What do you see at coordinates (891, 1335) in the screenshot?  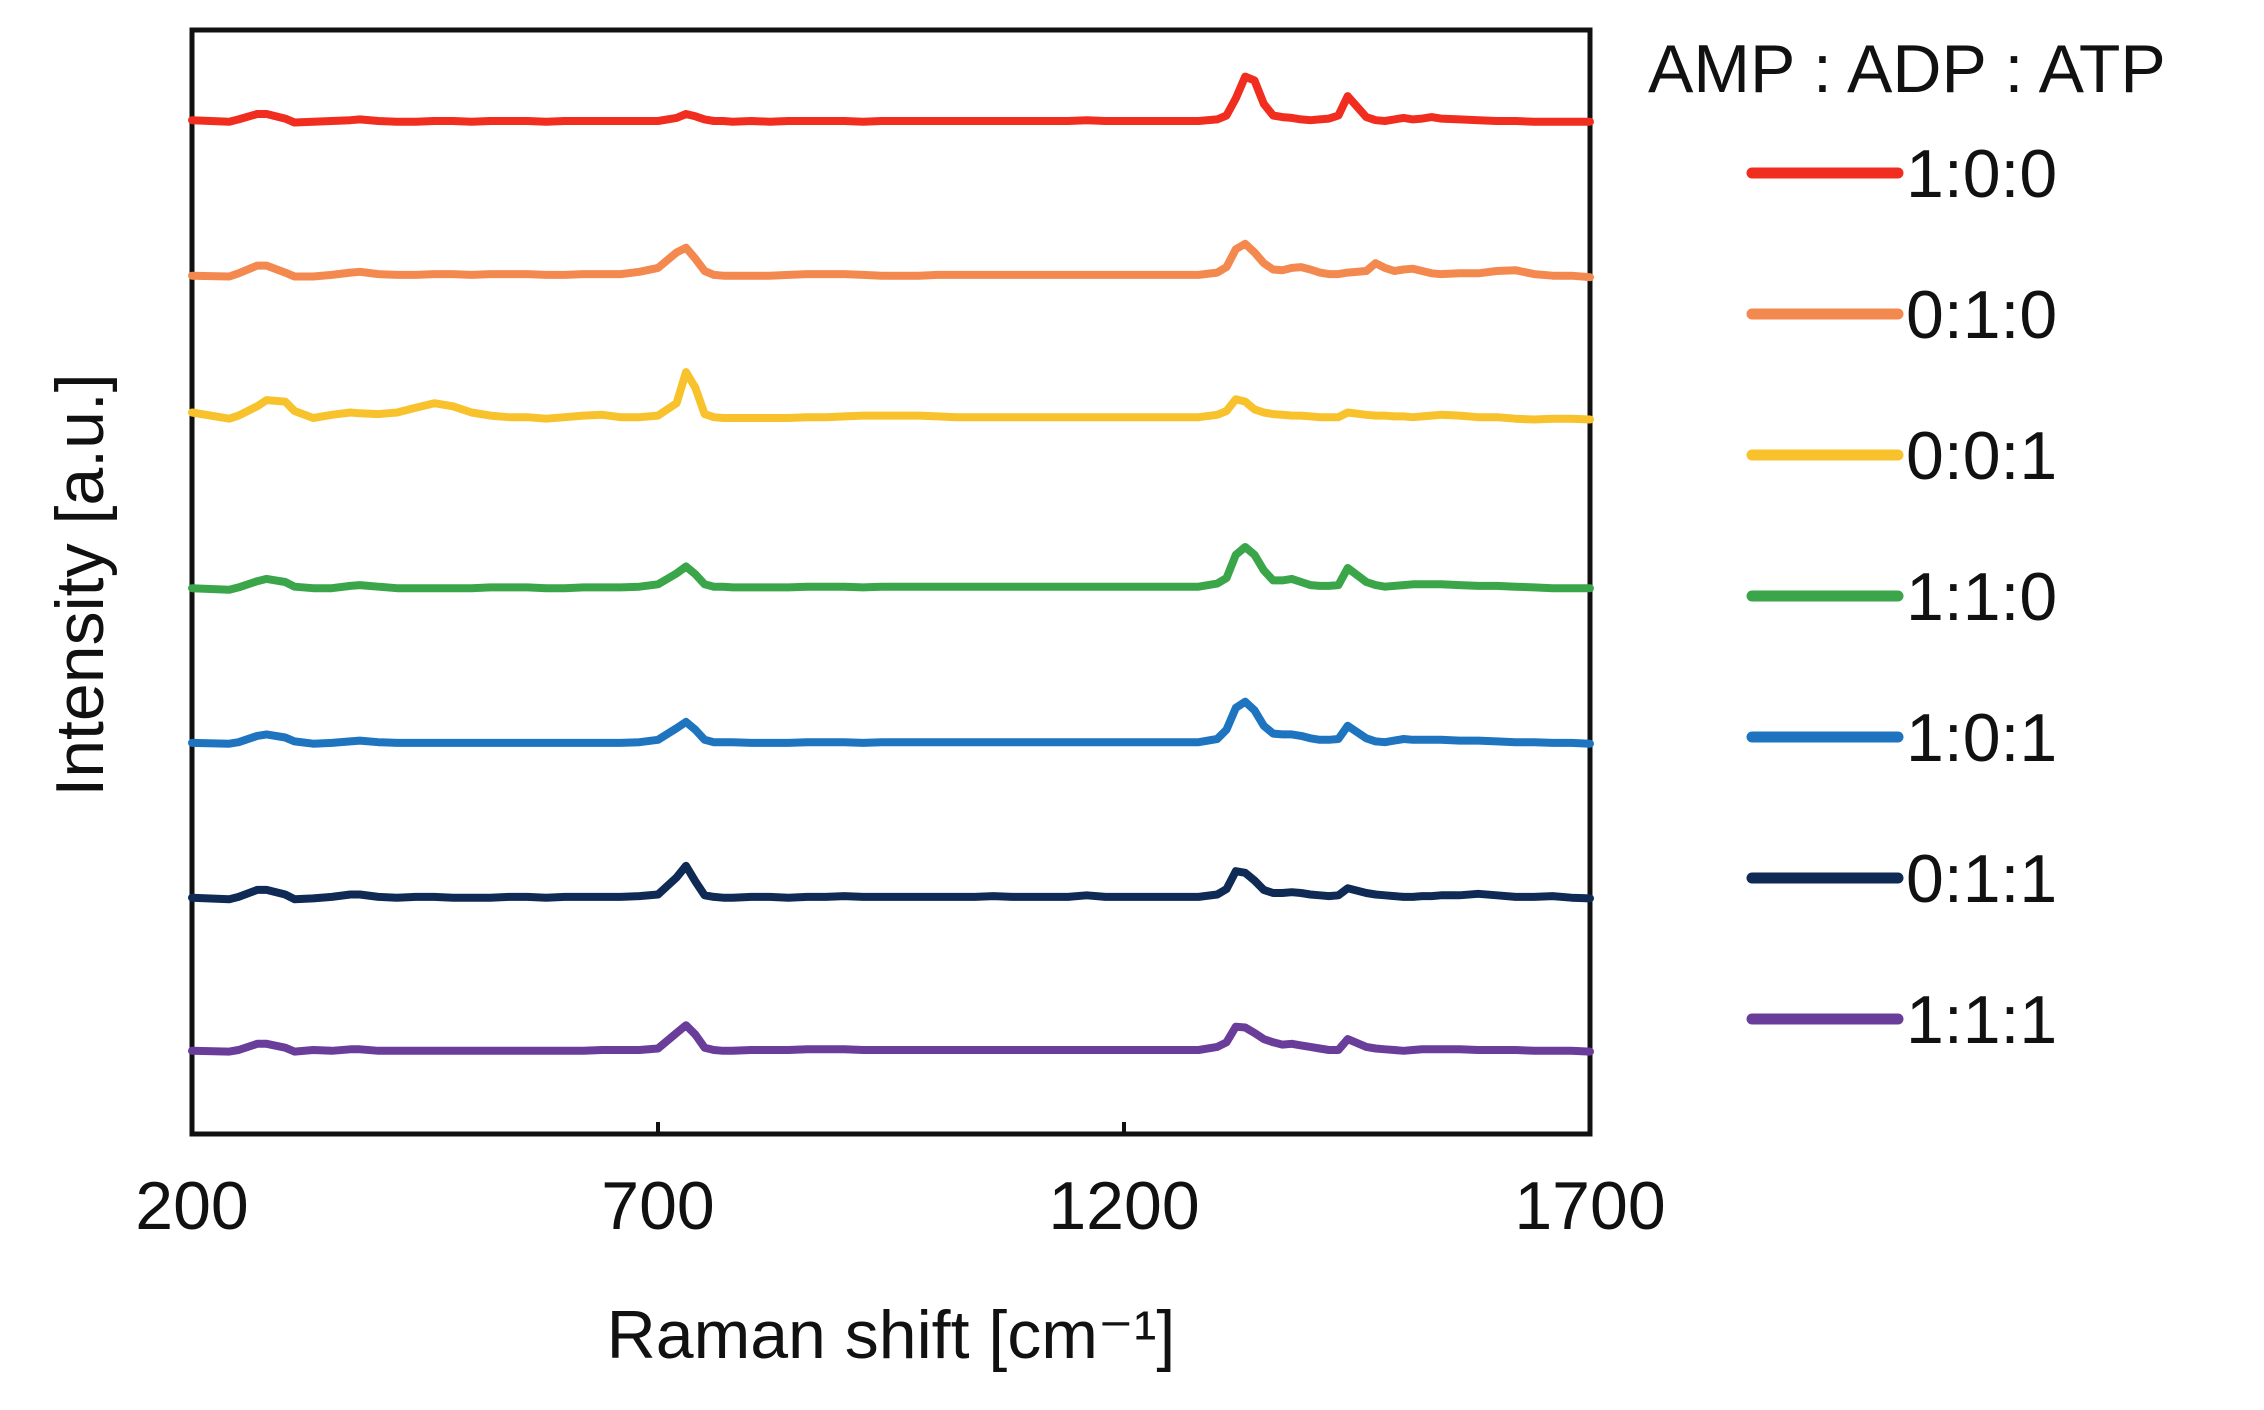 I see `x-axis-label: Raman shift [cm⁻¹]` at bounding box center [891, 1335].